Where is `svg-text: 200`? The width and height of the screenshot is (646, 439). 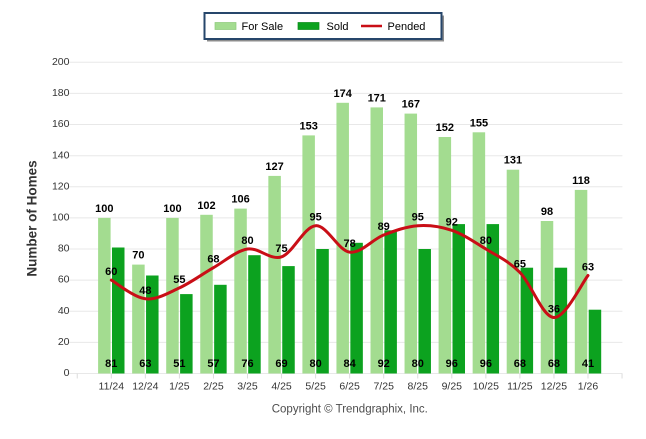
svg-text: 200 is located at coordinates (61, 62).